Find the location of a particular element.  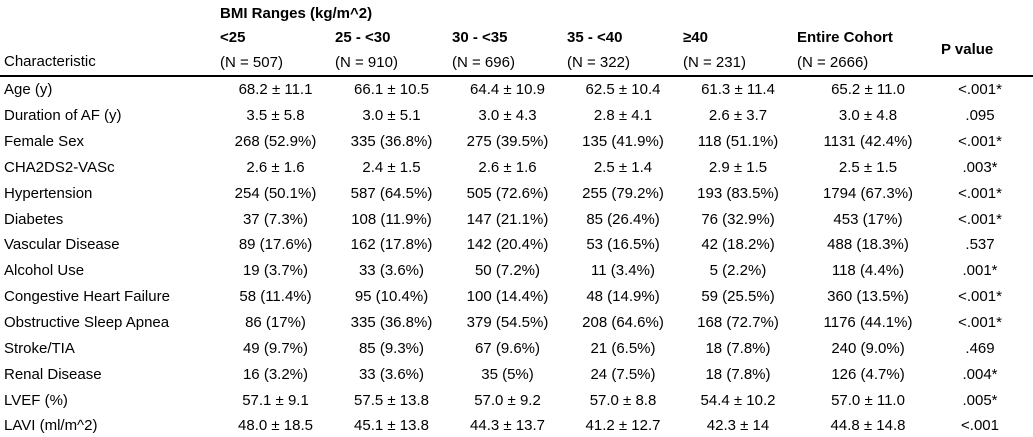

value-cell: 453 (17%) is located at coordinates (868, 219).